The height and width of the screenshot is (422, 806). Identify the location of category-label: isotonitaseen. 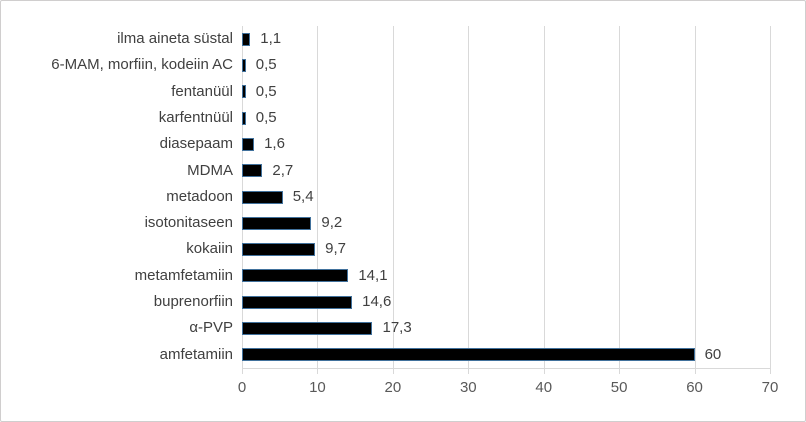
(188, 223).